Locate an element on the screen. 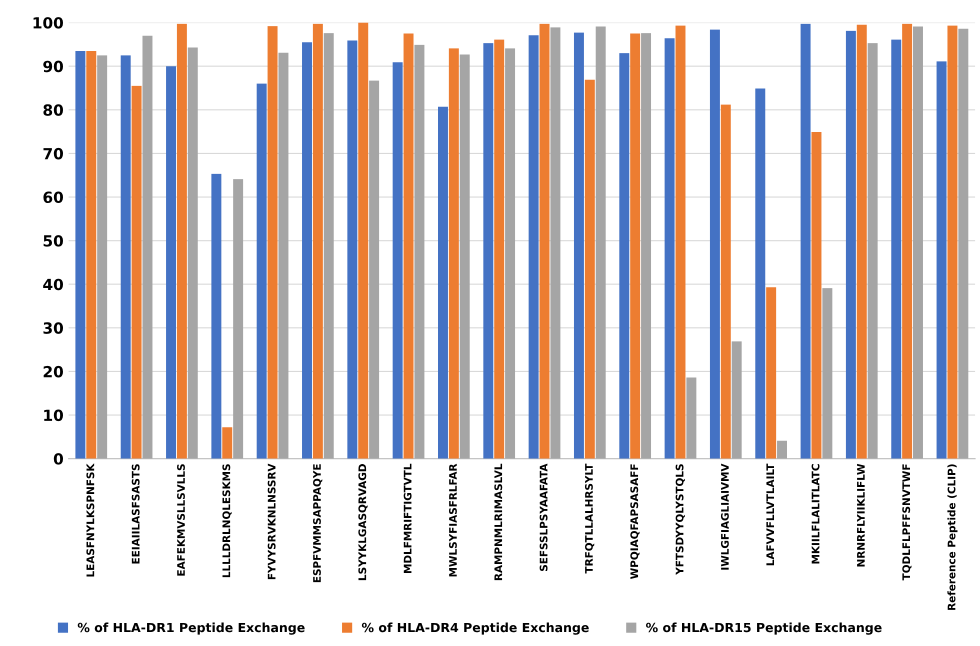  x-tick-label: MKIILFLALITLATC is located at coordinates (816, 514).